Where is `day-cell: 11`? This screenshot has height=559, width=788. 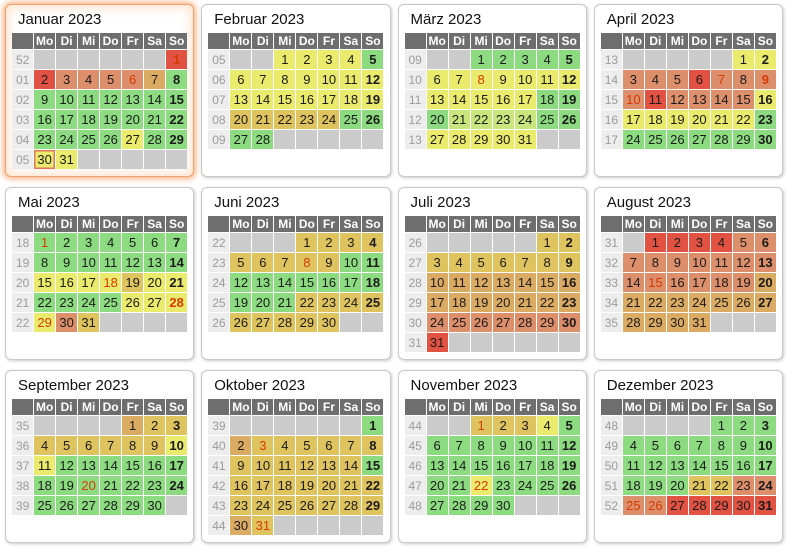
day-cell: 11 is located at coordinates (285, 465).